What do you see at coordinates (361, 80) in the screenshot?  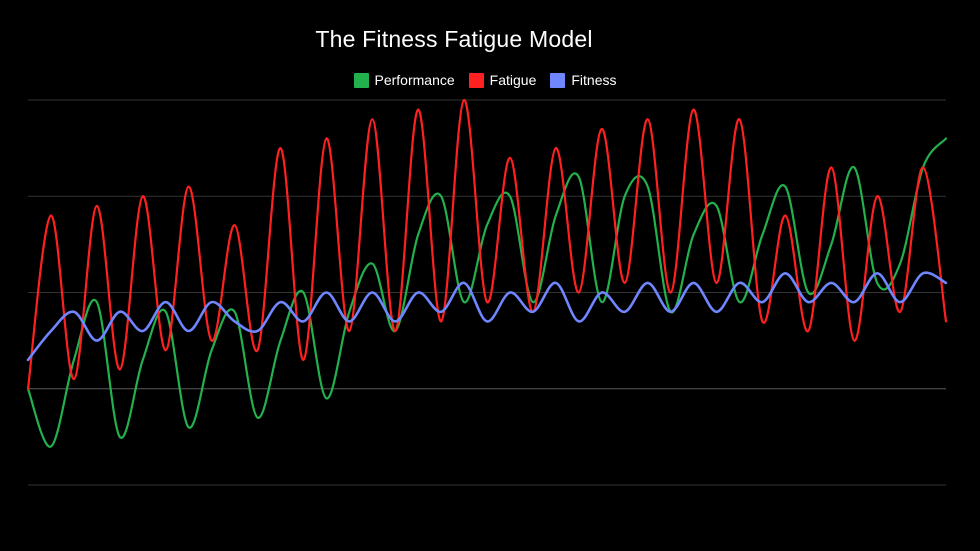 I see `legend-swatch-performance` at bounding box center [361, 80].